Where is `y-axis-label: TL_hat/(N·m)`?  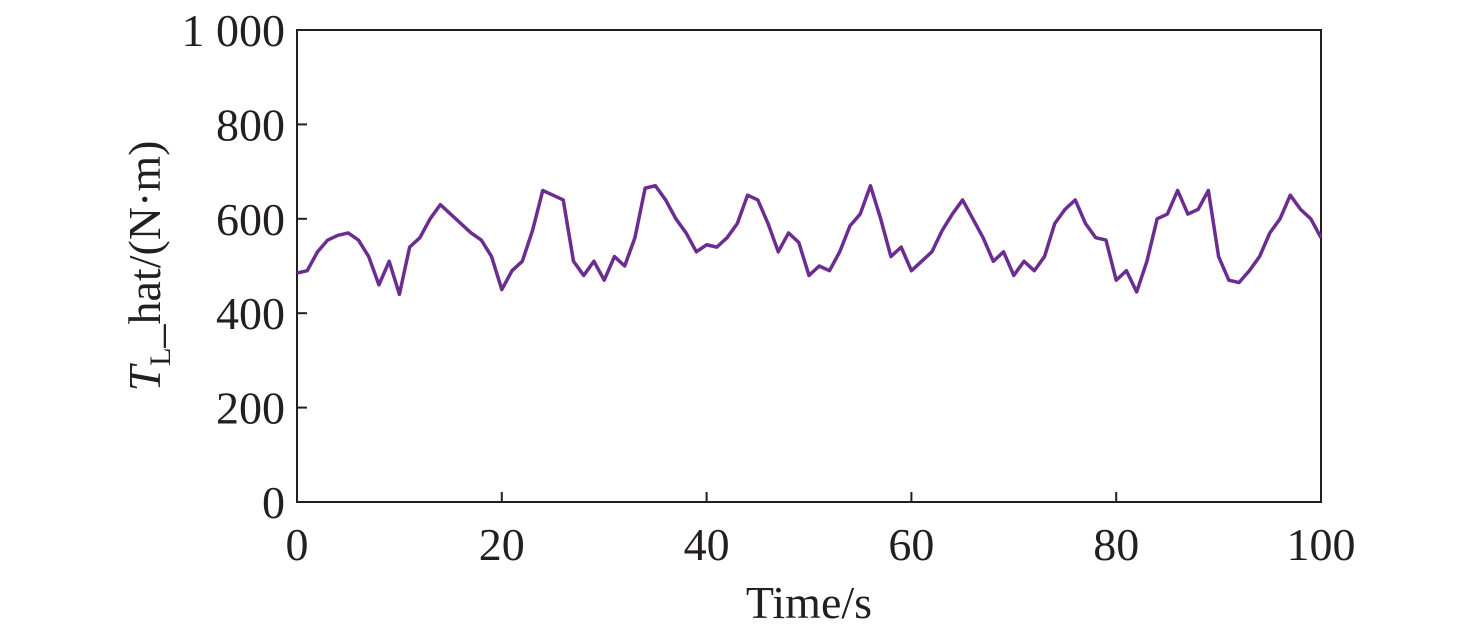
y-axis-label: TL_hat/(N·m) is located at coordinates (148, 266).